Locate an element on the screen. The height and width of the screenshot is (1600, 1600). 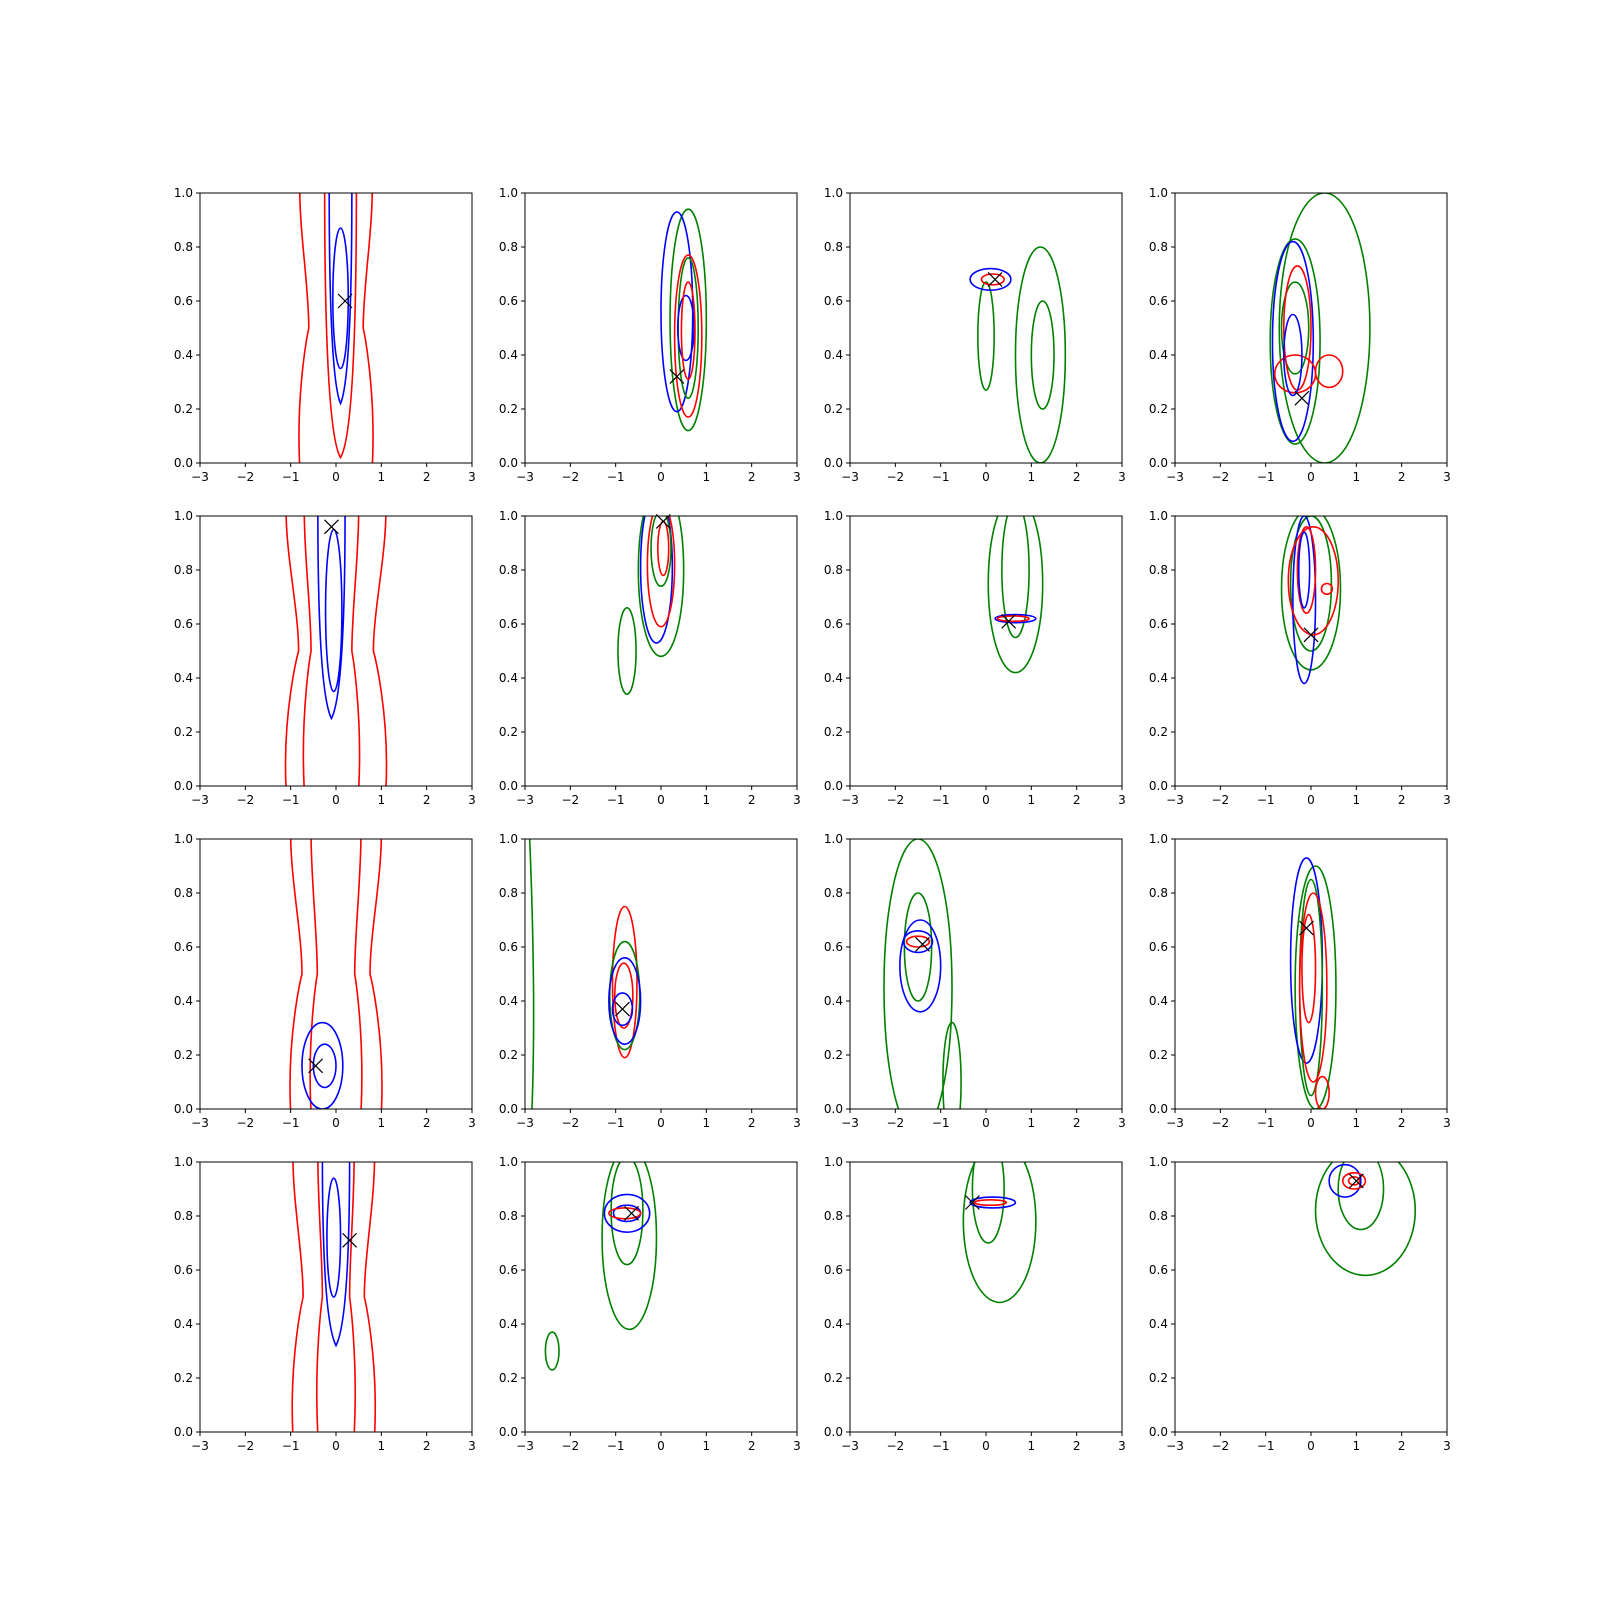
subplot-r4-c1: −3 −2 −1 0 1 2 3 0.0 0.2 0.4 0.6 0.8 1.0 is located at coordinates (325, 1304).